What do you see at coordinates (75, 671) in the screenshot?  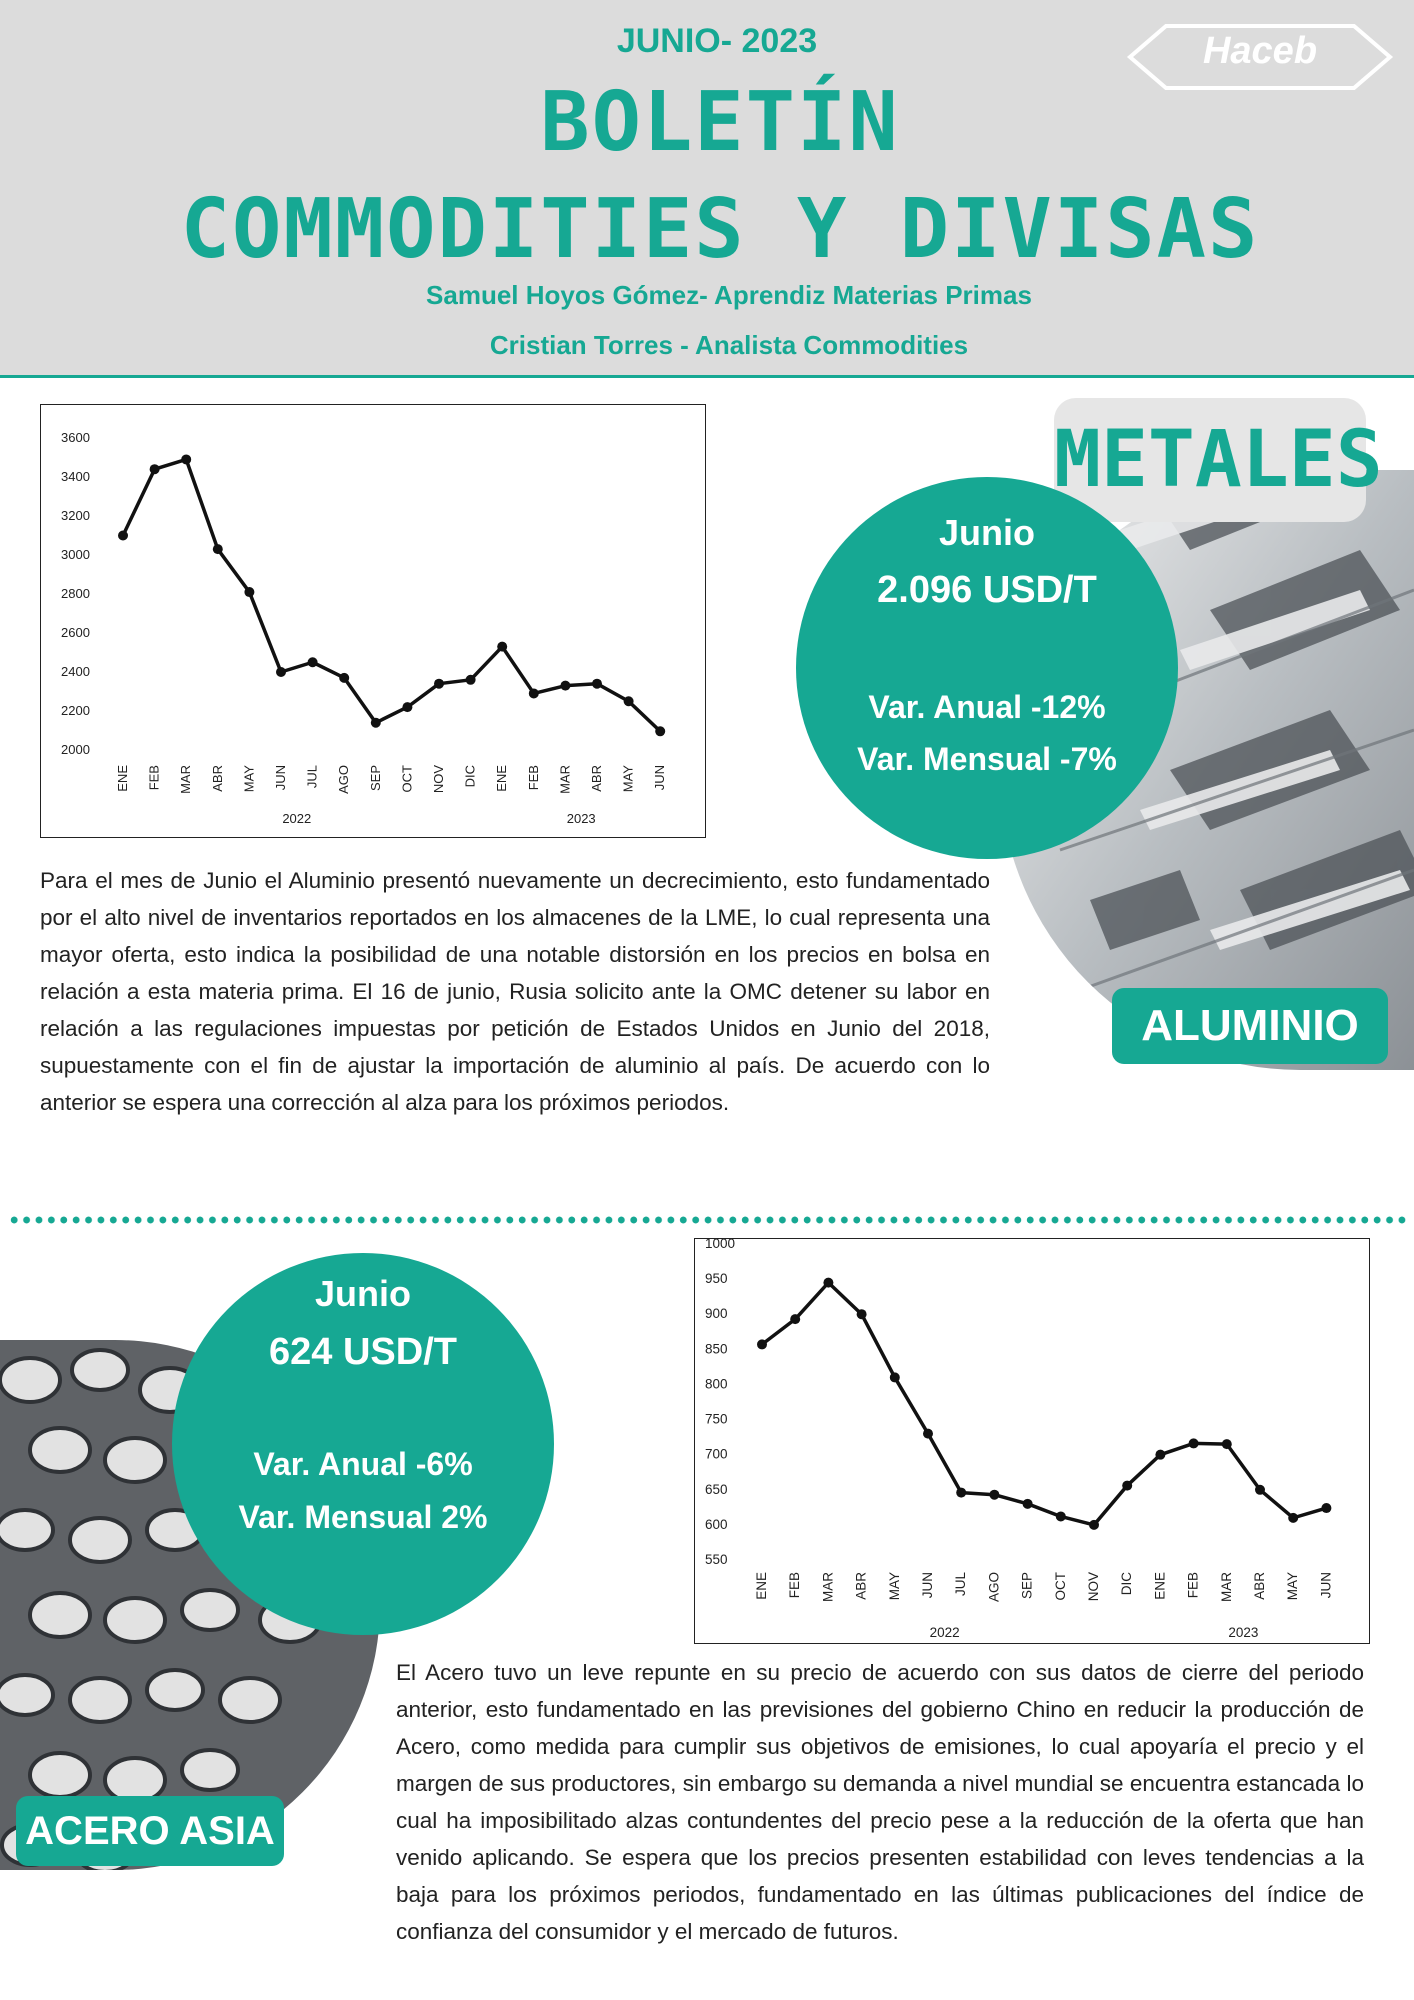 I see `y-tick-label: 2400` at bounding box center [75, 671].